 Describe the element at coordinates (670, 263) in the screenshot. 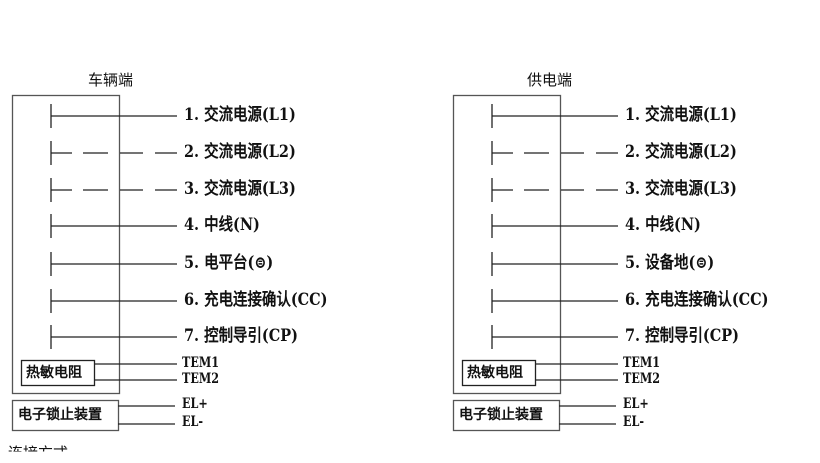

I see `pin-label: 5. 设备地(⊜)` at that location.